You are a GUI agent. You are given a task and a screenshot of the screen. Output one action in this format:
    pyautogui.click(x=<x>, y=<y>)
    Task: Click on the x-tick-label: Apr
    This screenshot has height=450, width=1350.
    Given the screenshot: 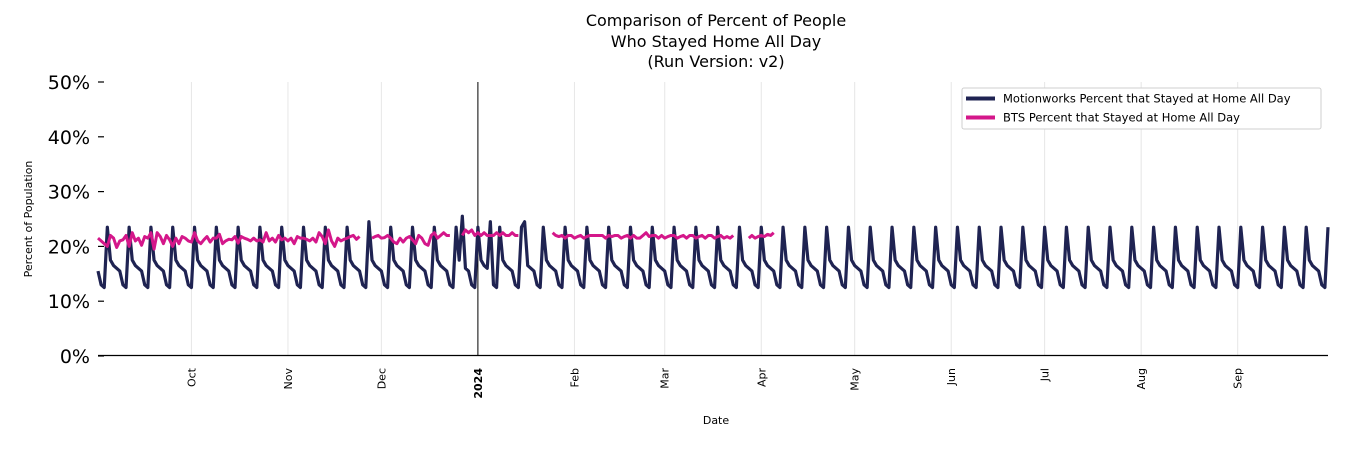 What is the action you would take?
    pyautogui.click(x=761, y=378)
    